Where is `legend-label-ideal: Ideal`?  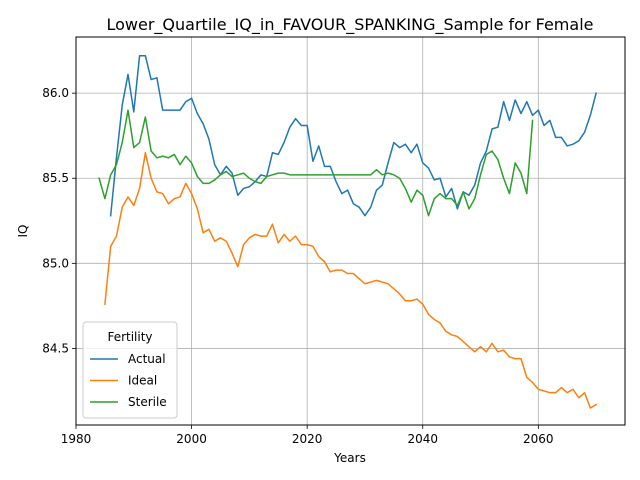 legend-label-ideal: Ideal is located at coordinates (142, 381).